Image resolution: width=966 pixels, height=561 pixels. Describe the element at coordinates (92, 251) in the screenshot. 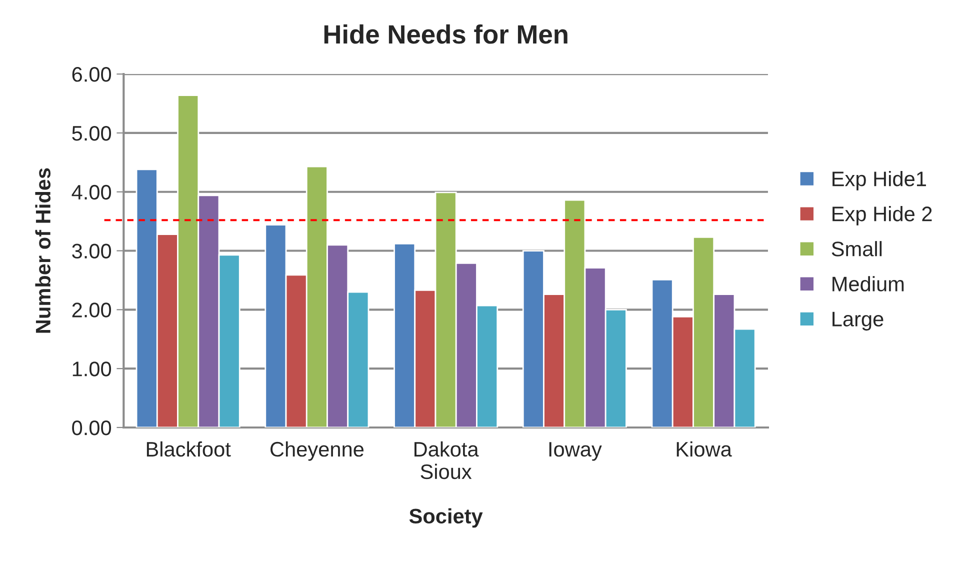

I see `y-tick-label: 3.00` at that location.